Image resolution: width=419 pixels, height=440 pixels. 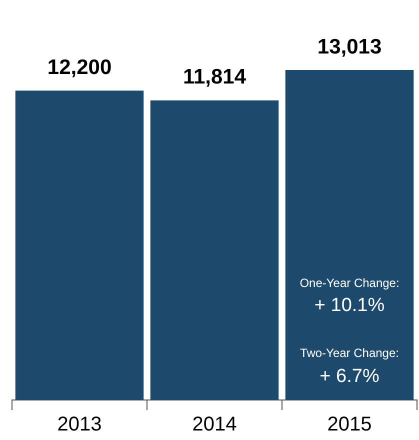 What do you see at coordinates (350, 283) in the screenshot?
I see `annotation: One-Year Change:` at bounding box center [350, 283].